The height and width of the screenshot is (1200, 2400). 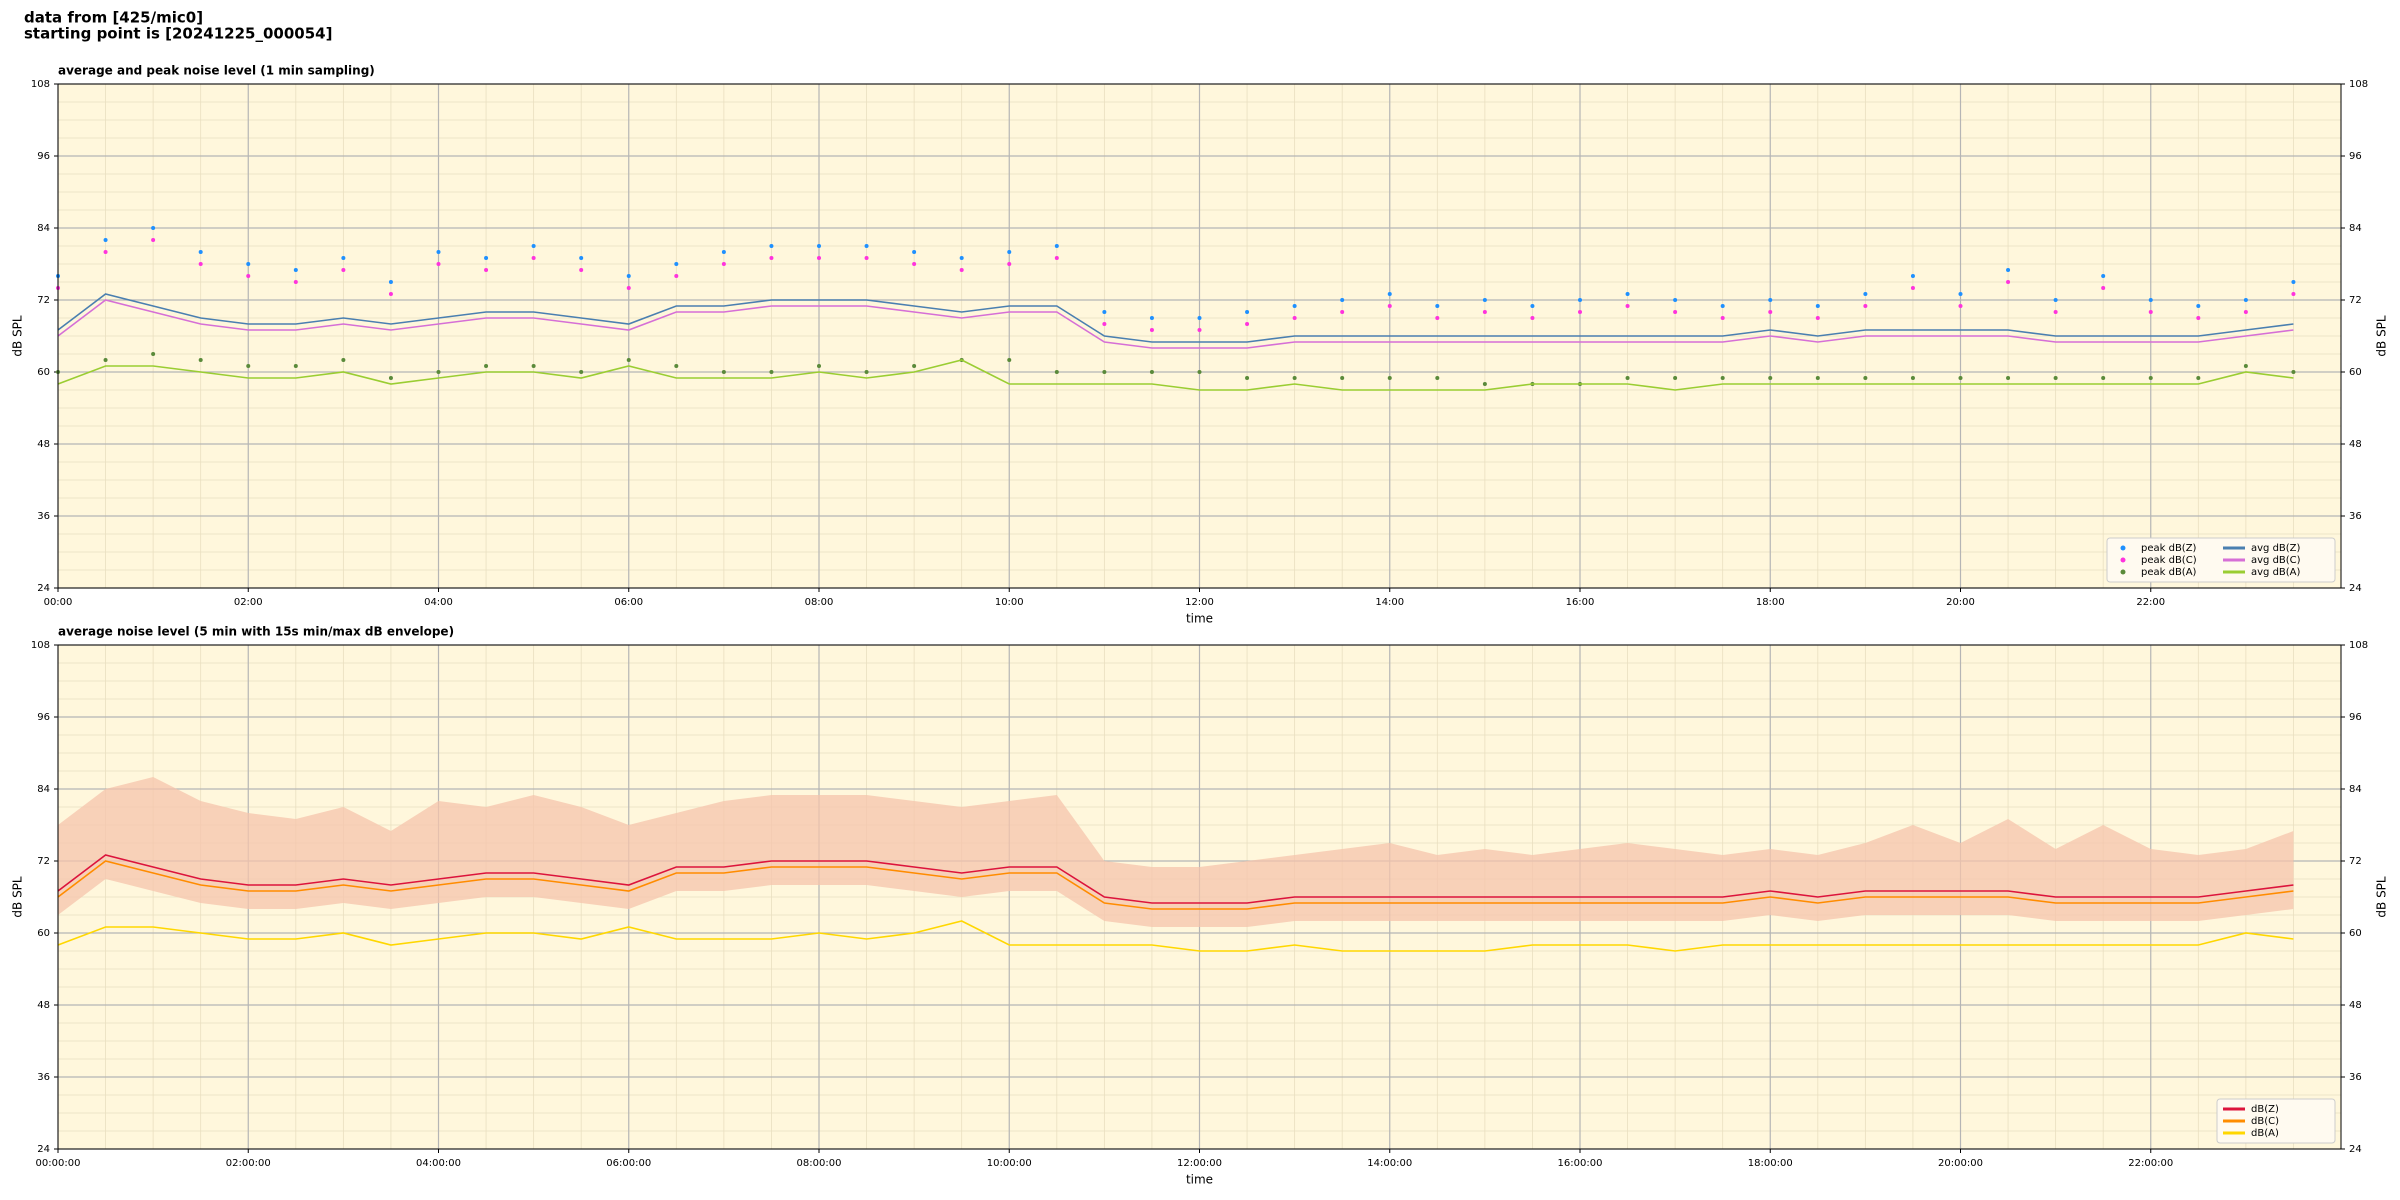 I want to click on legend-label: peak dB(Z), so click(x=2169, y=548).